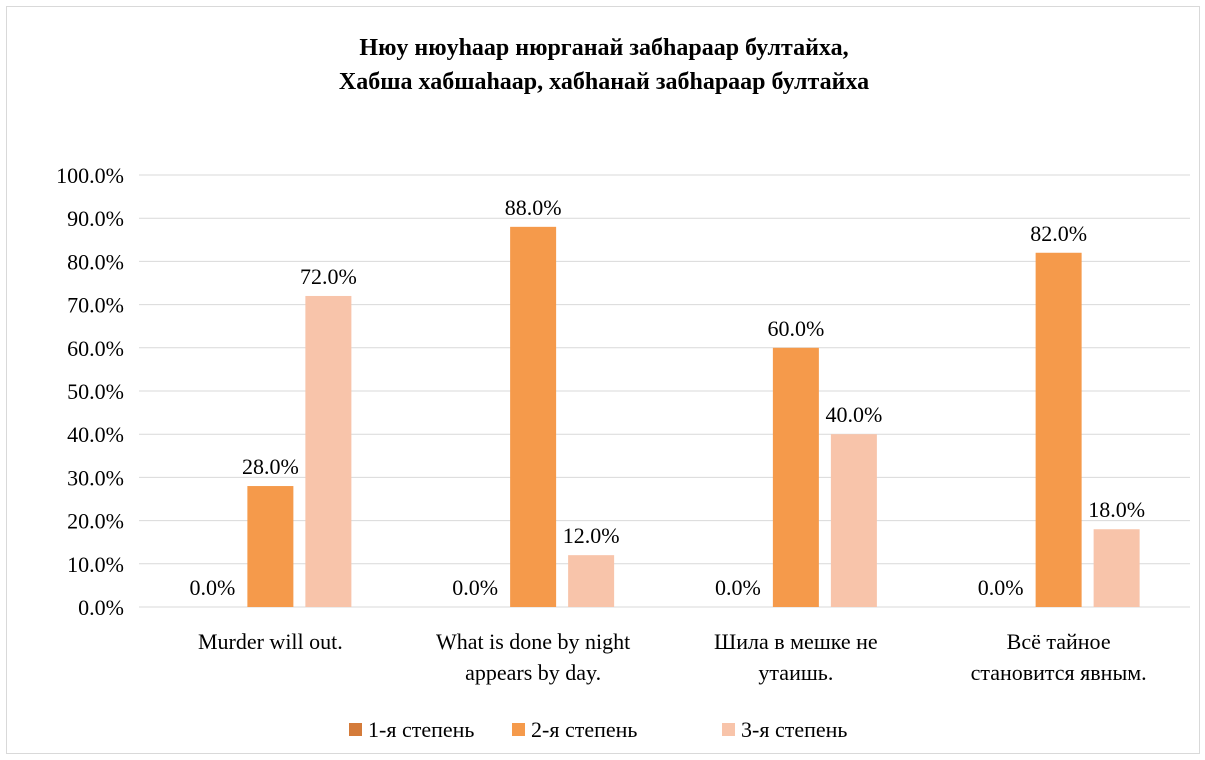  I want to click on legend-label: 3-я степень, so click(794, 729).